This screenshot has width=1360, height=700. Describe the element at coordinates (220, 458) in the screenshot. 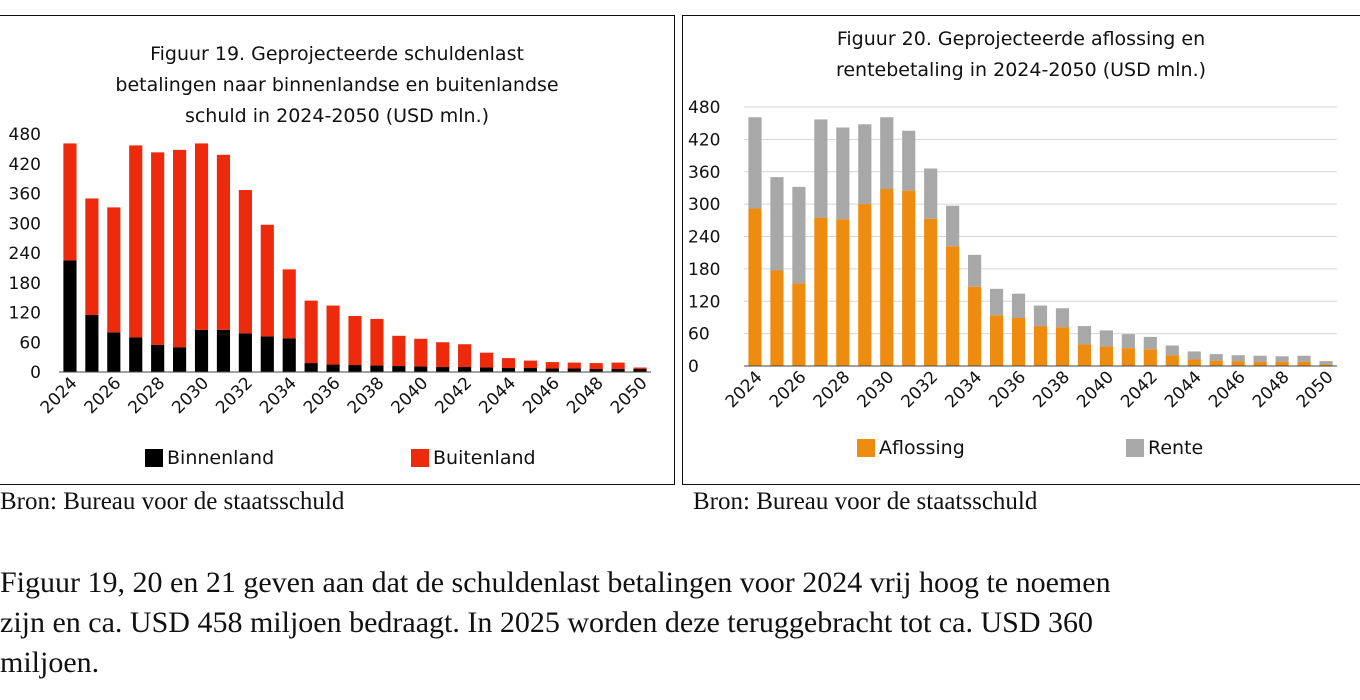

I see `legend-label-binnenland: Binnenland` at that location.